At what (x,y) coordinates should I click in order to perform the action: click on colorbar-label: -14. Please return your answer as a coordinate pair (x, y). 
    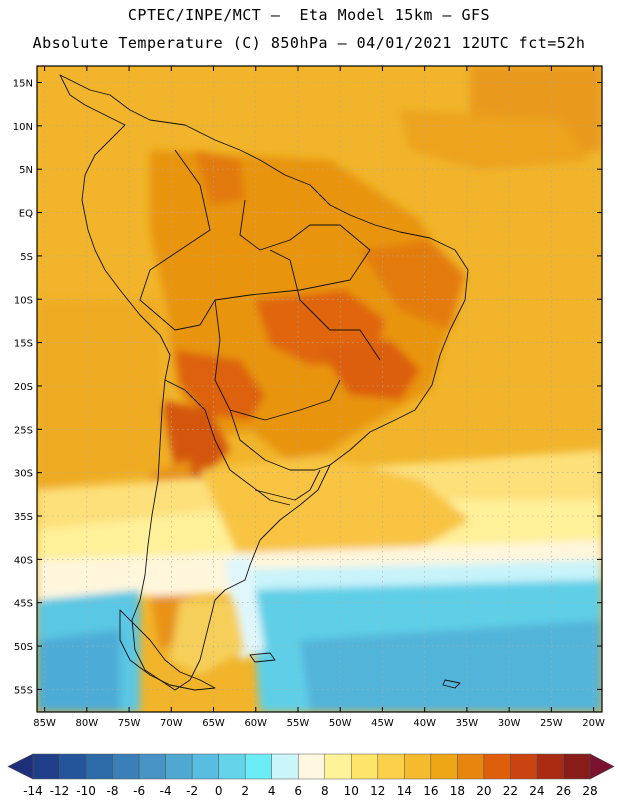
    Looking at the image, I should click on (33, 791).